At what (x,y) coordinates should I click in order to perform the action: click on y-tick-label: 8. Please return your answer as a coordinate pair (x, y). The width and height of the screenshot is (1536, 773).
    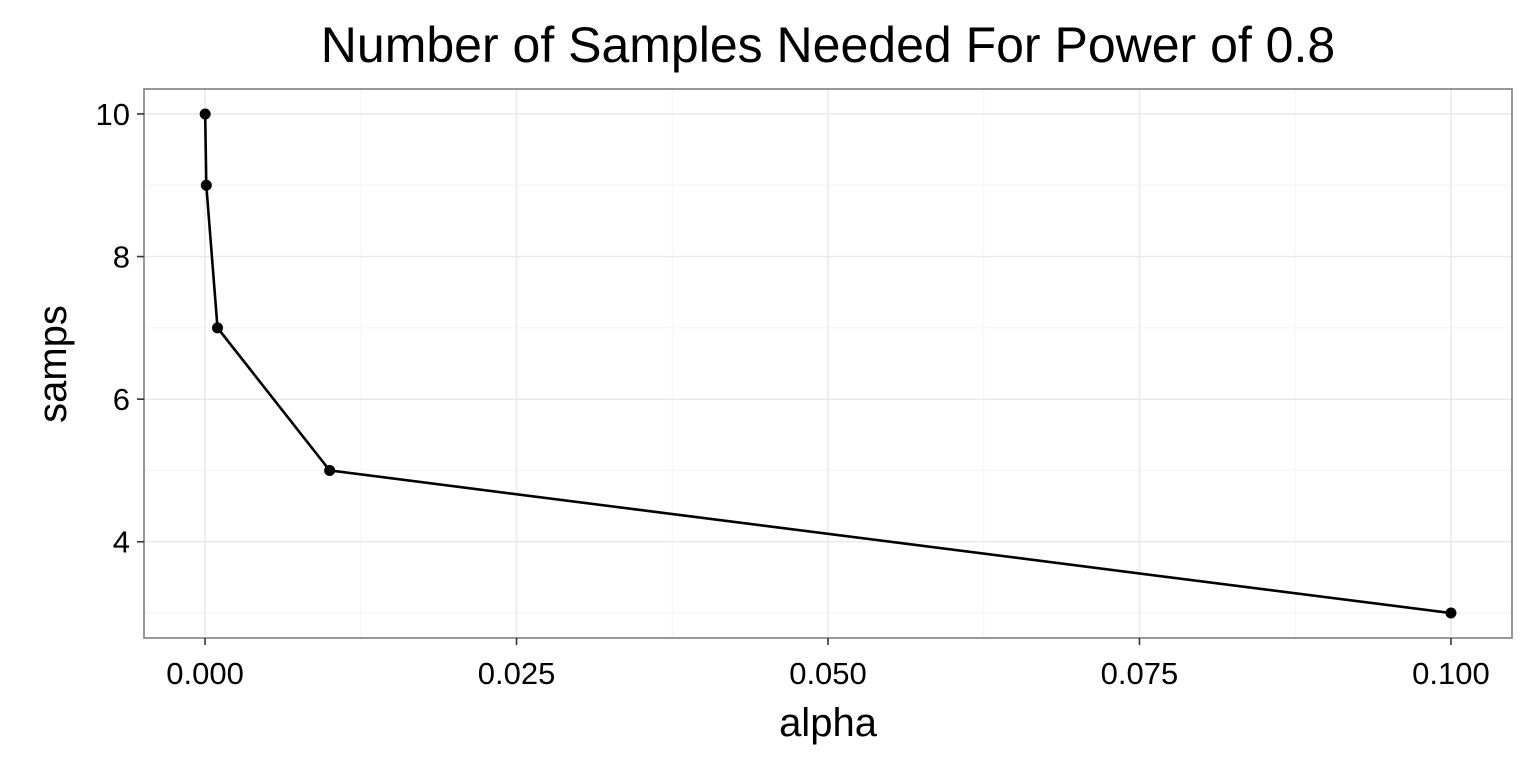
    Looking at the image, I should click on (121, 257).